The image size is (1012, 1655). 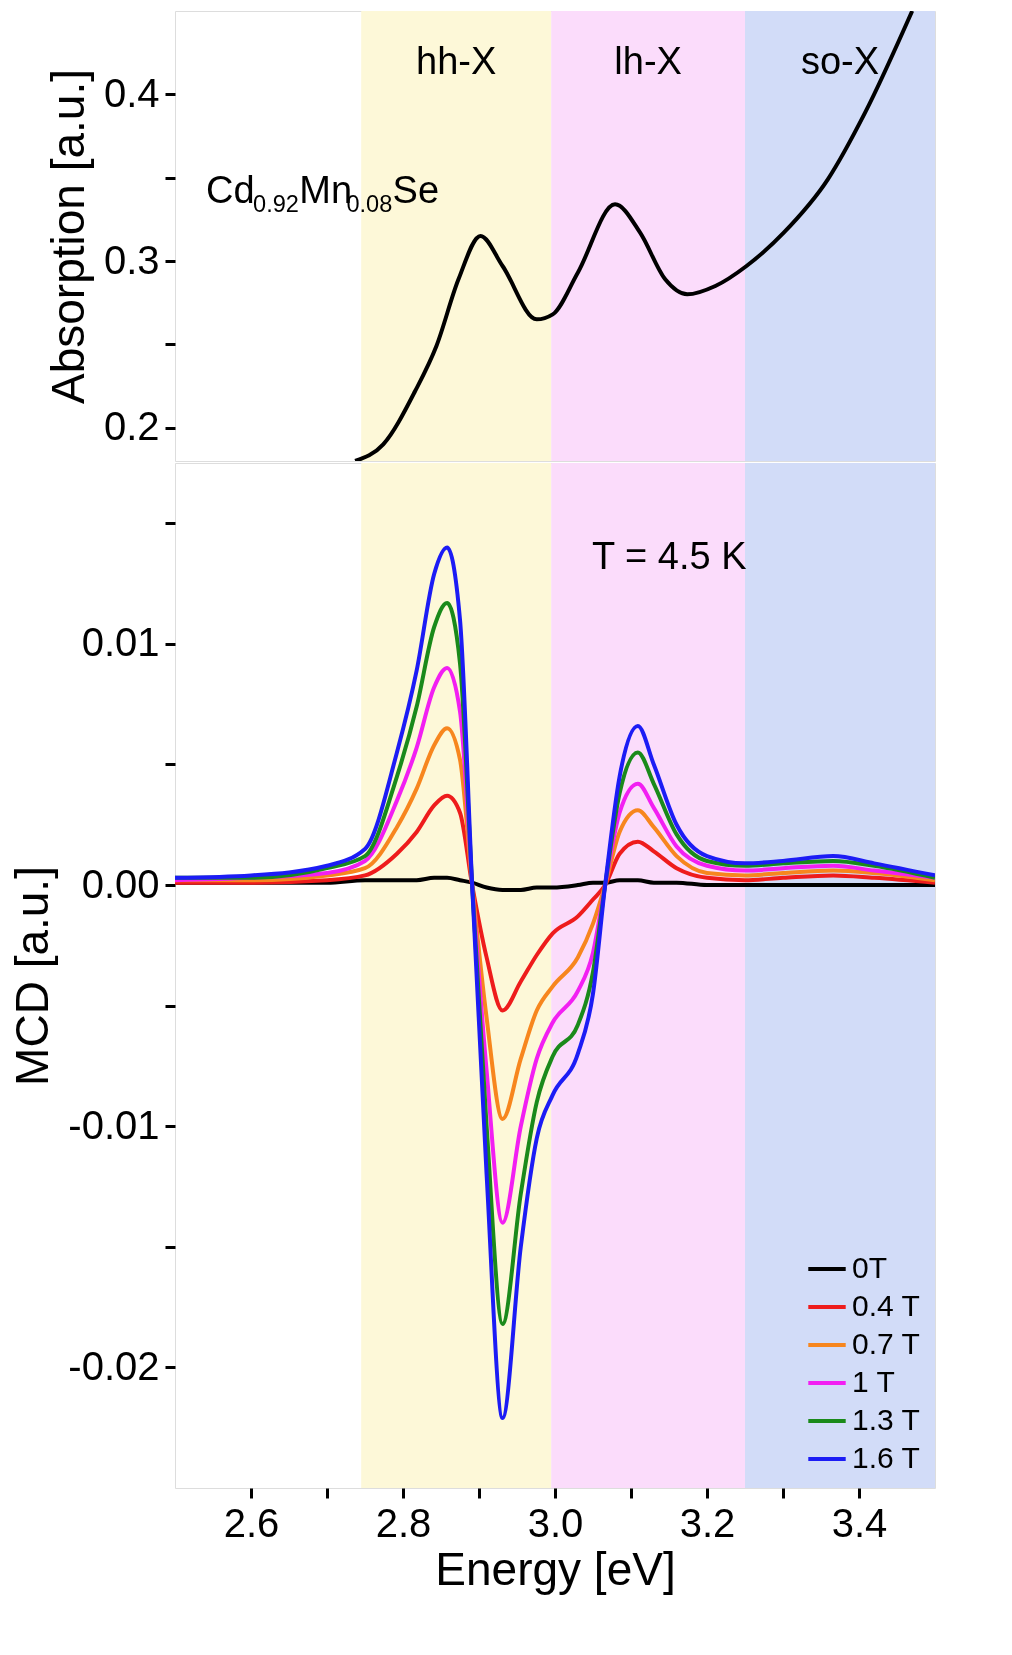 I want to click on x-axis-title: Energy [eV], so click(x=555, y=1568).